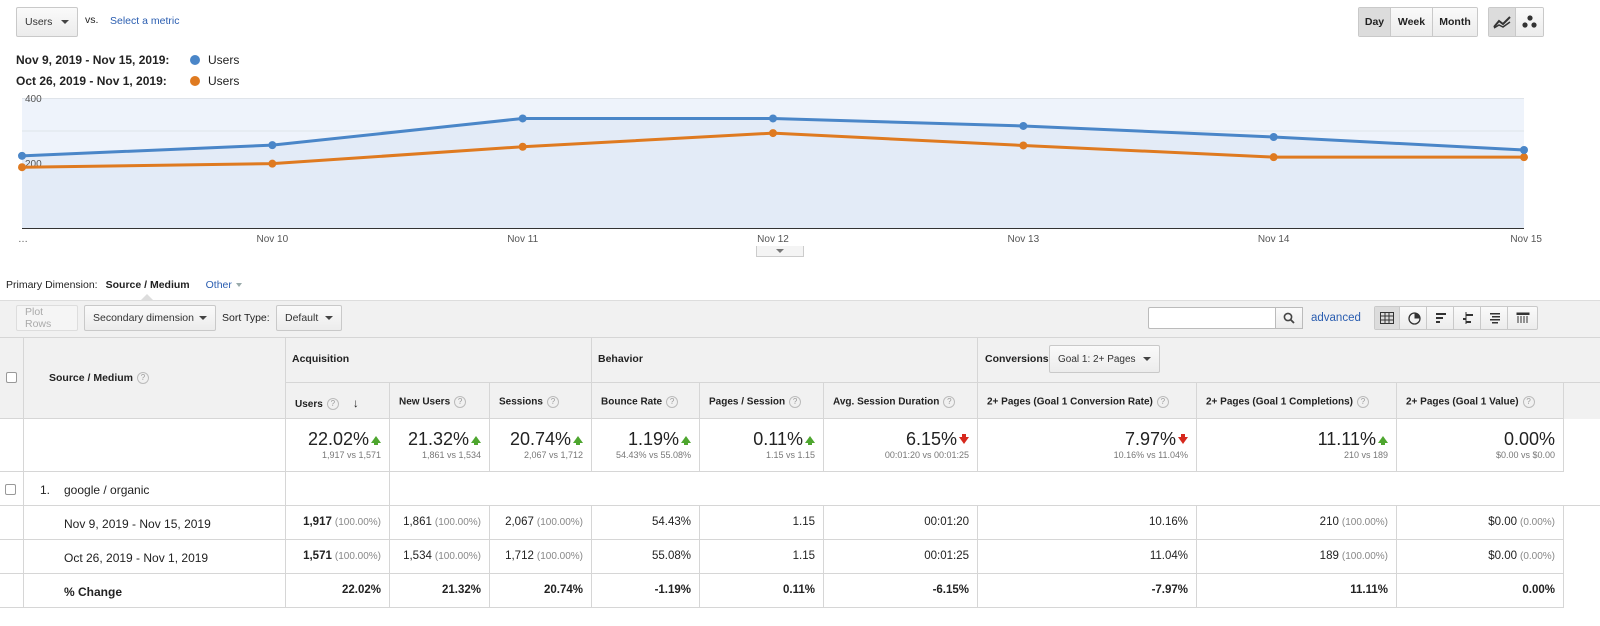  What do you see at coordinates (646, 591) in the screenshot?
I see `change-cell: -1.19%` at bounding box center [646, 591].